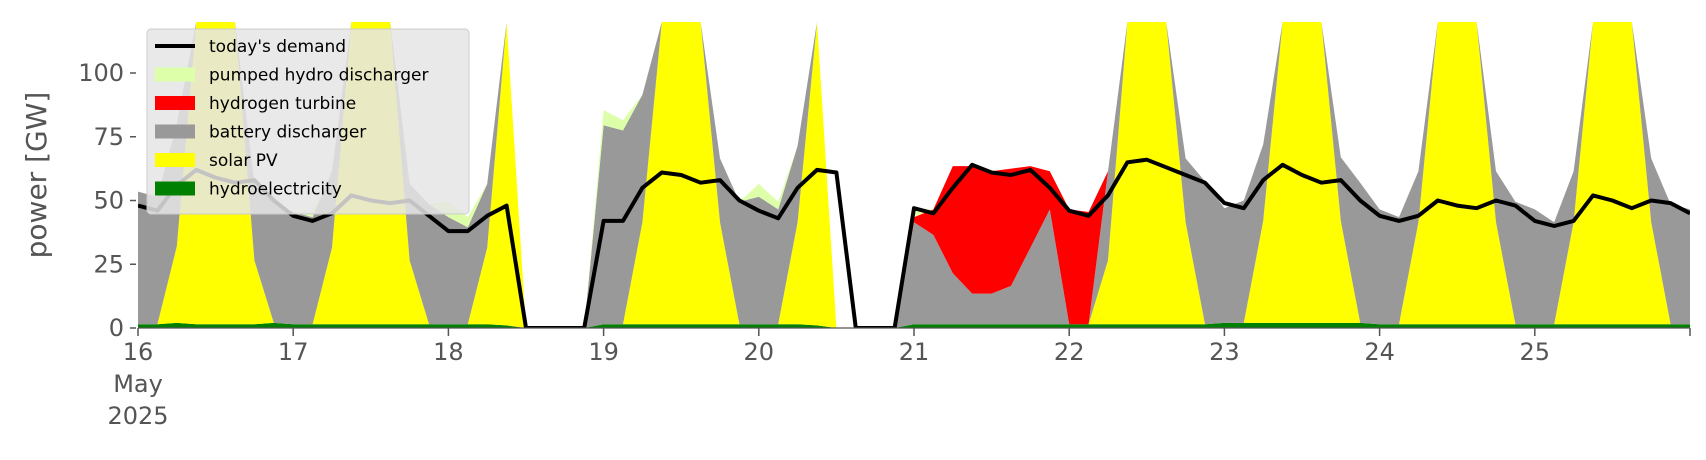  What do you see at coordinates (36, 175) in the screenshot?
I see `y-axis-title: power [GW]` at bounding box center [36, 175].